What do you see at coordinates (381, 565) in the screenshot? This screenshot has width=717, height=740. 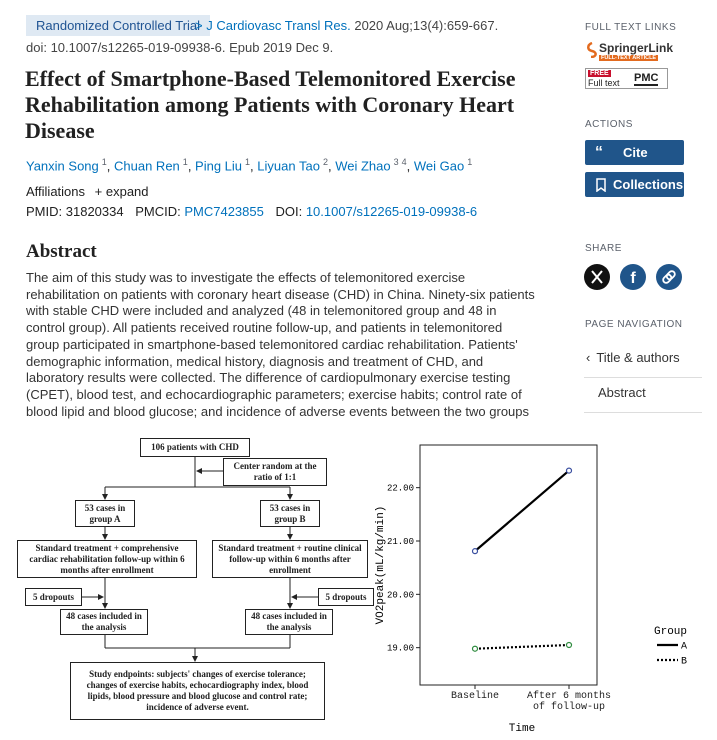 I see `y-axis-label: VO2peak(mL/kg/min)` at bounding box center [381, 565].